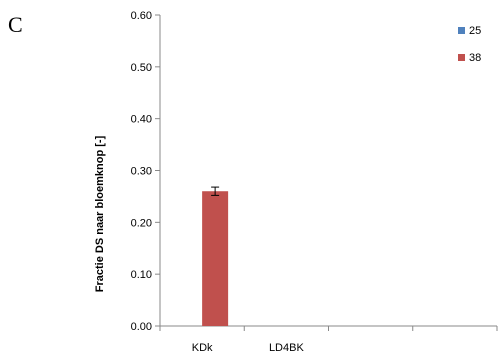 The height and width of the screenshot is (362, 499). Describe the element at coordinates (141, 16) in the screenshot. I see `y-tick-label: 0.60` at that location.